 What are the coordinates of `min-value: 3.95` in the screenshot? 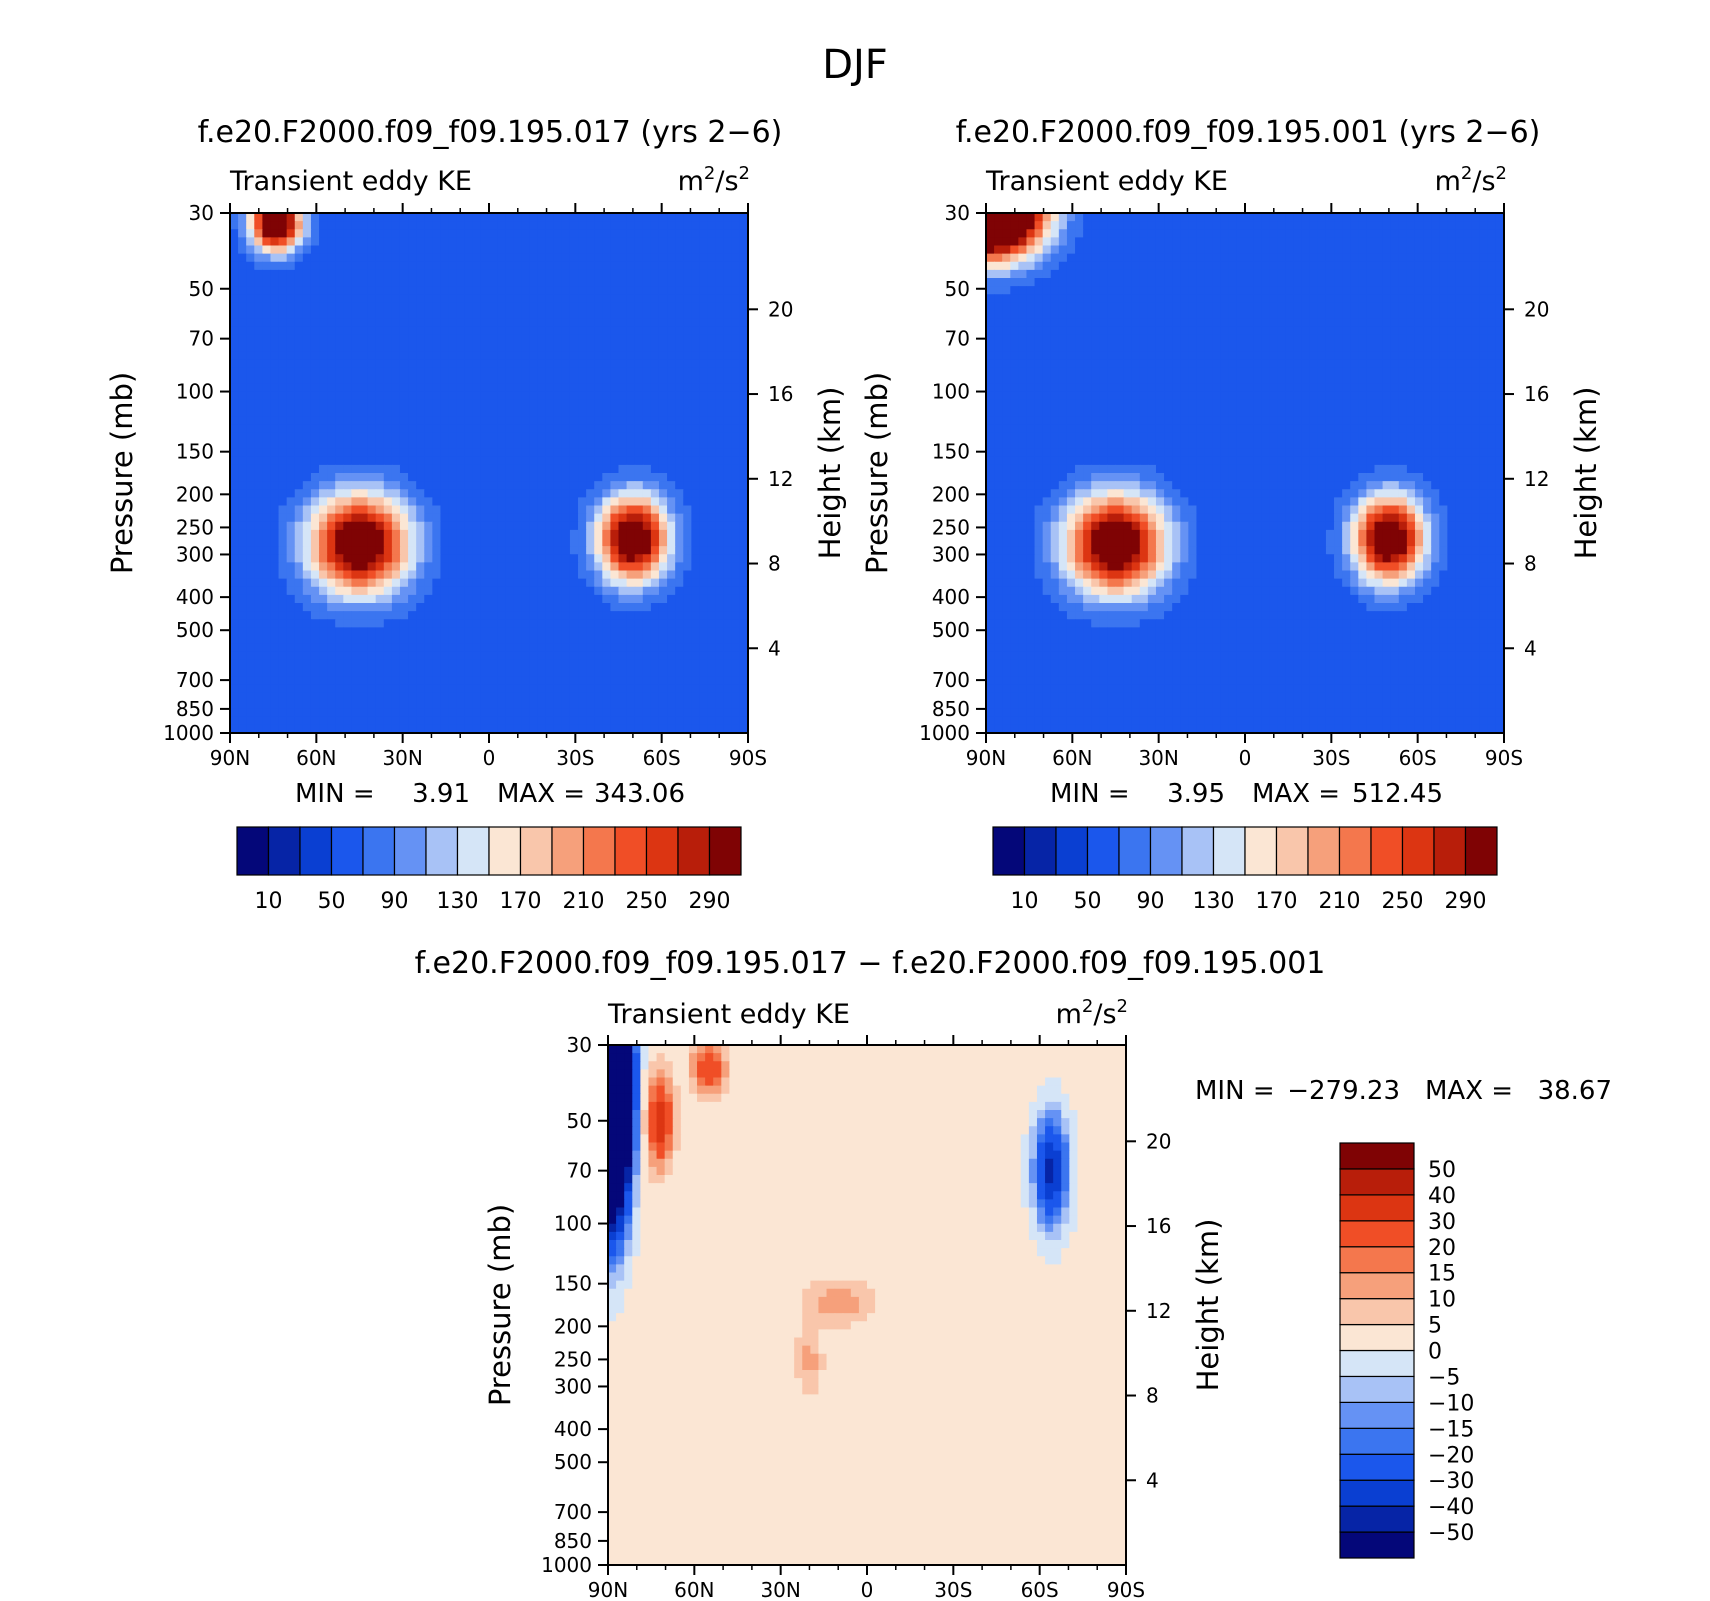 It's located at (1196, 794).